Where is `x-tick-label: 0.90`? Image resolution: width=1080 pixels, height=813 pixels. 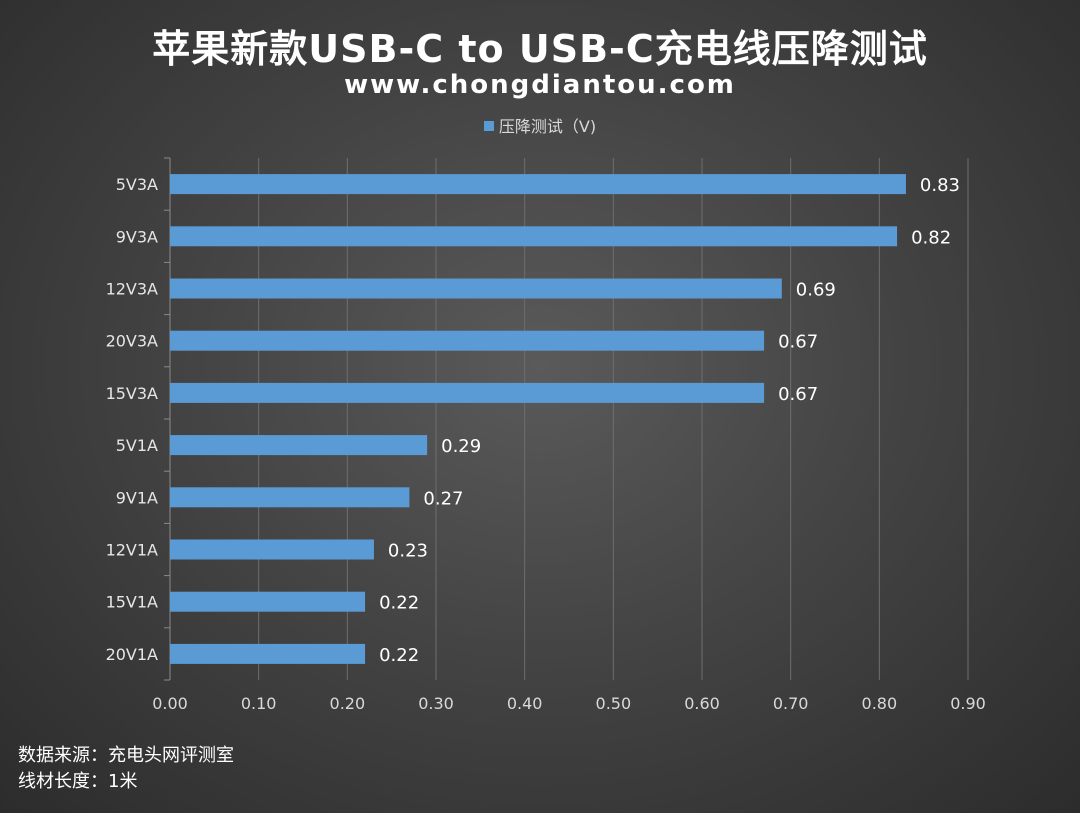
x-tick-label: 0.90 is located at coordinates (968, 703).